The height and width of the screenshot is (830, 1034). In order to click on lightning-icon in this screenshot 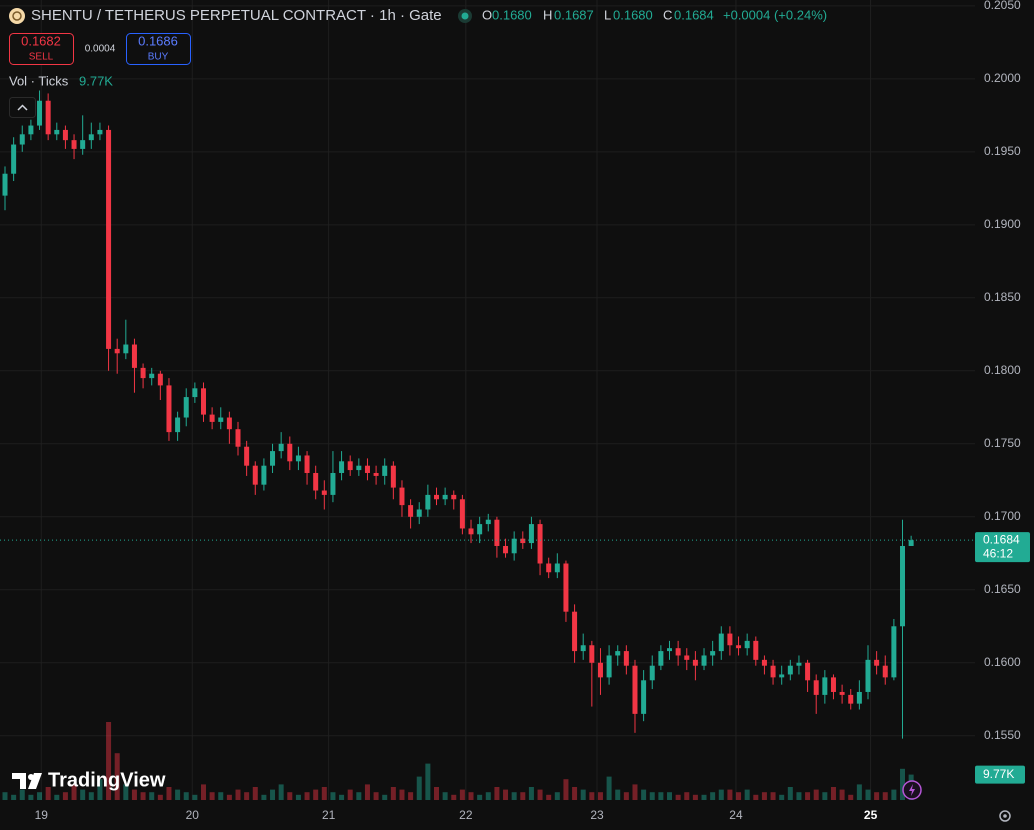, I will do `click(912, 790)`.